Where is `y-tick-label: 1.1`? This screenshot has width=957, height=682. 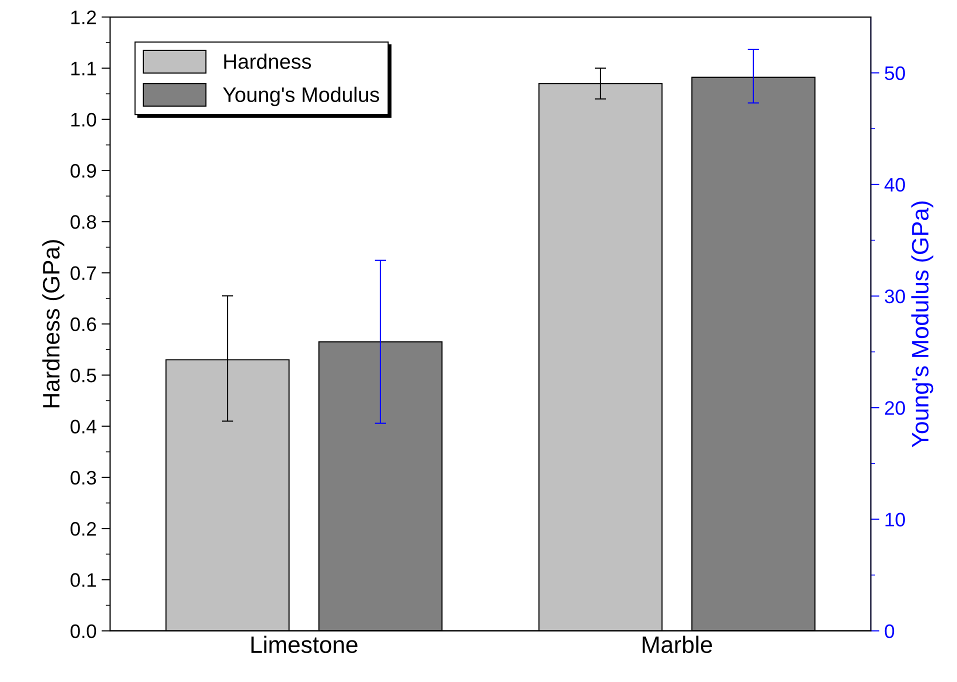 y-tick-label: 1.1 is located at coordinates (83, 69).